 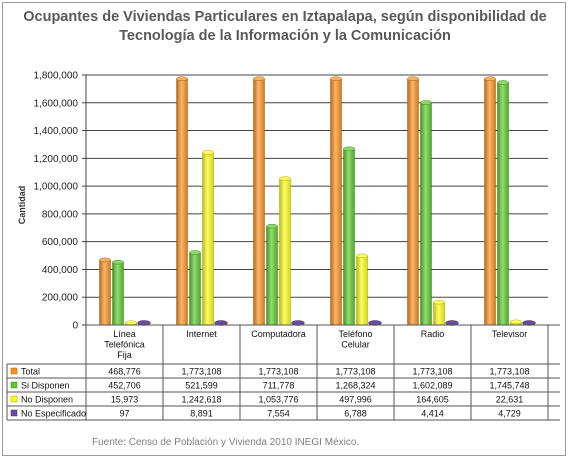 What do you see at coordinates (355, 386) in the screenshot?
I see `table-value: 1,268,324` at bounding box center [355, 386].